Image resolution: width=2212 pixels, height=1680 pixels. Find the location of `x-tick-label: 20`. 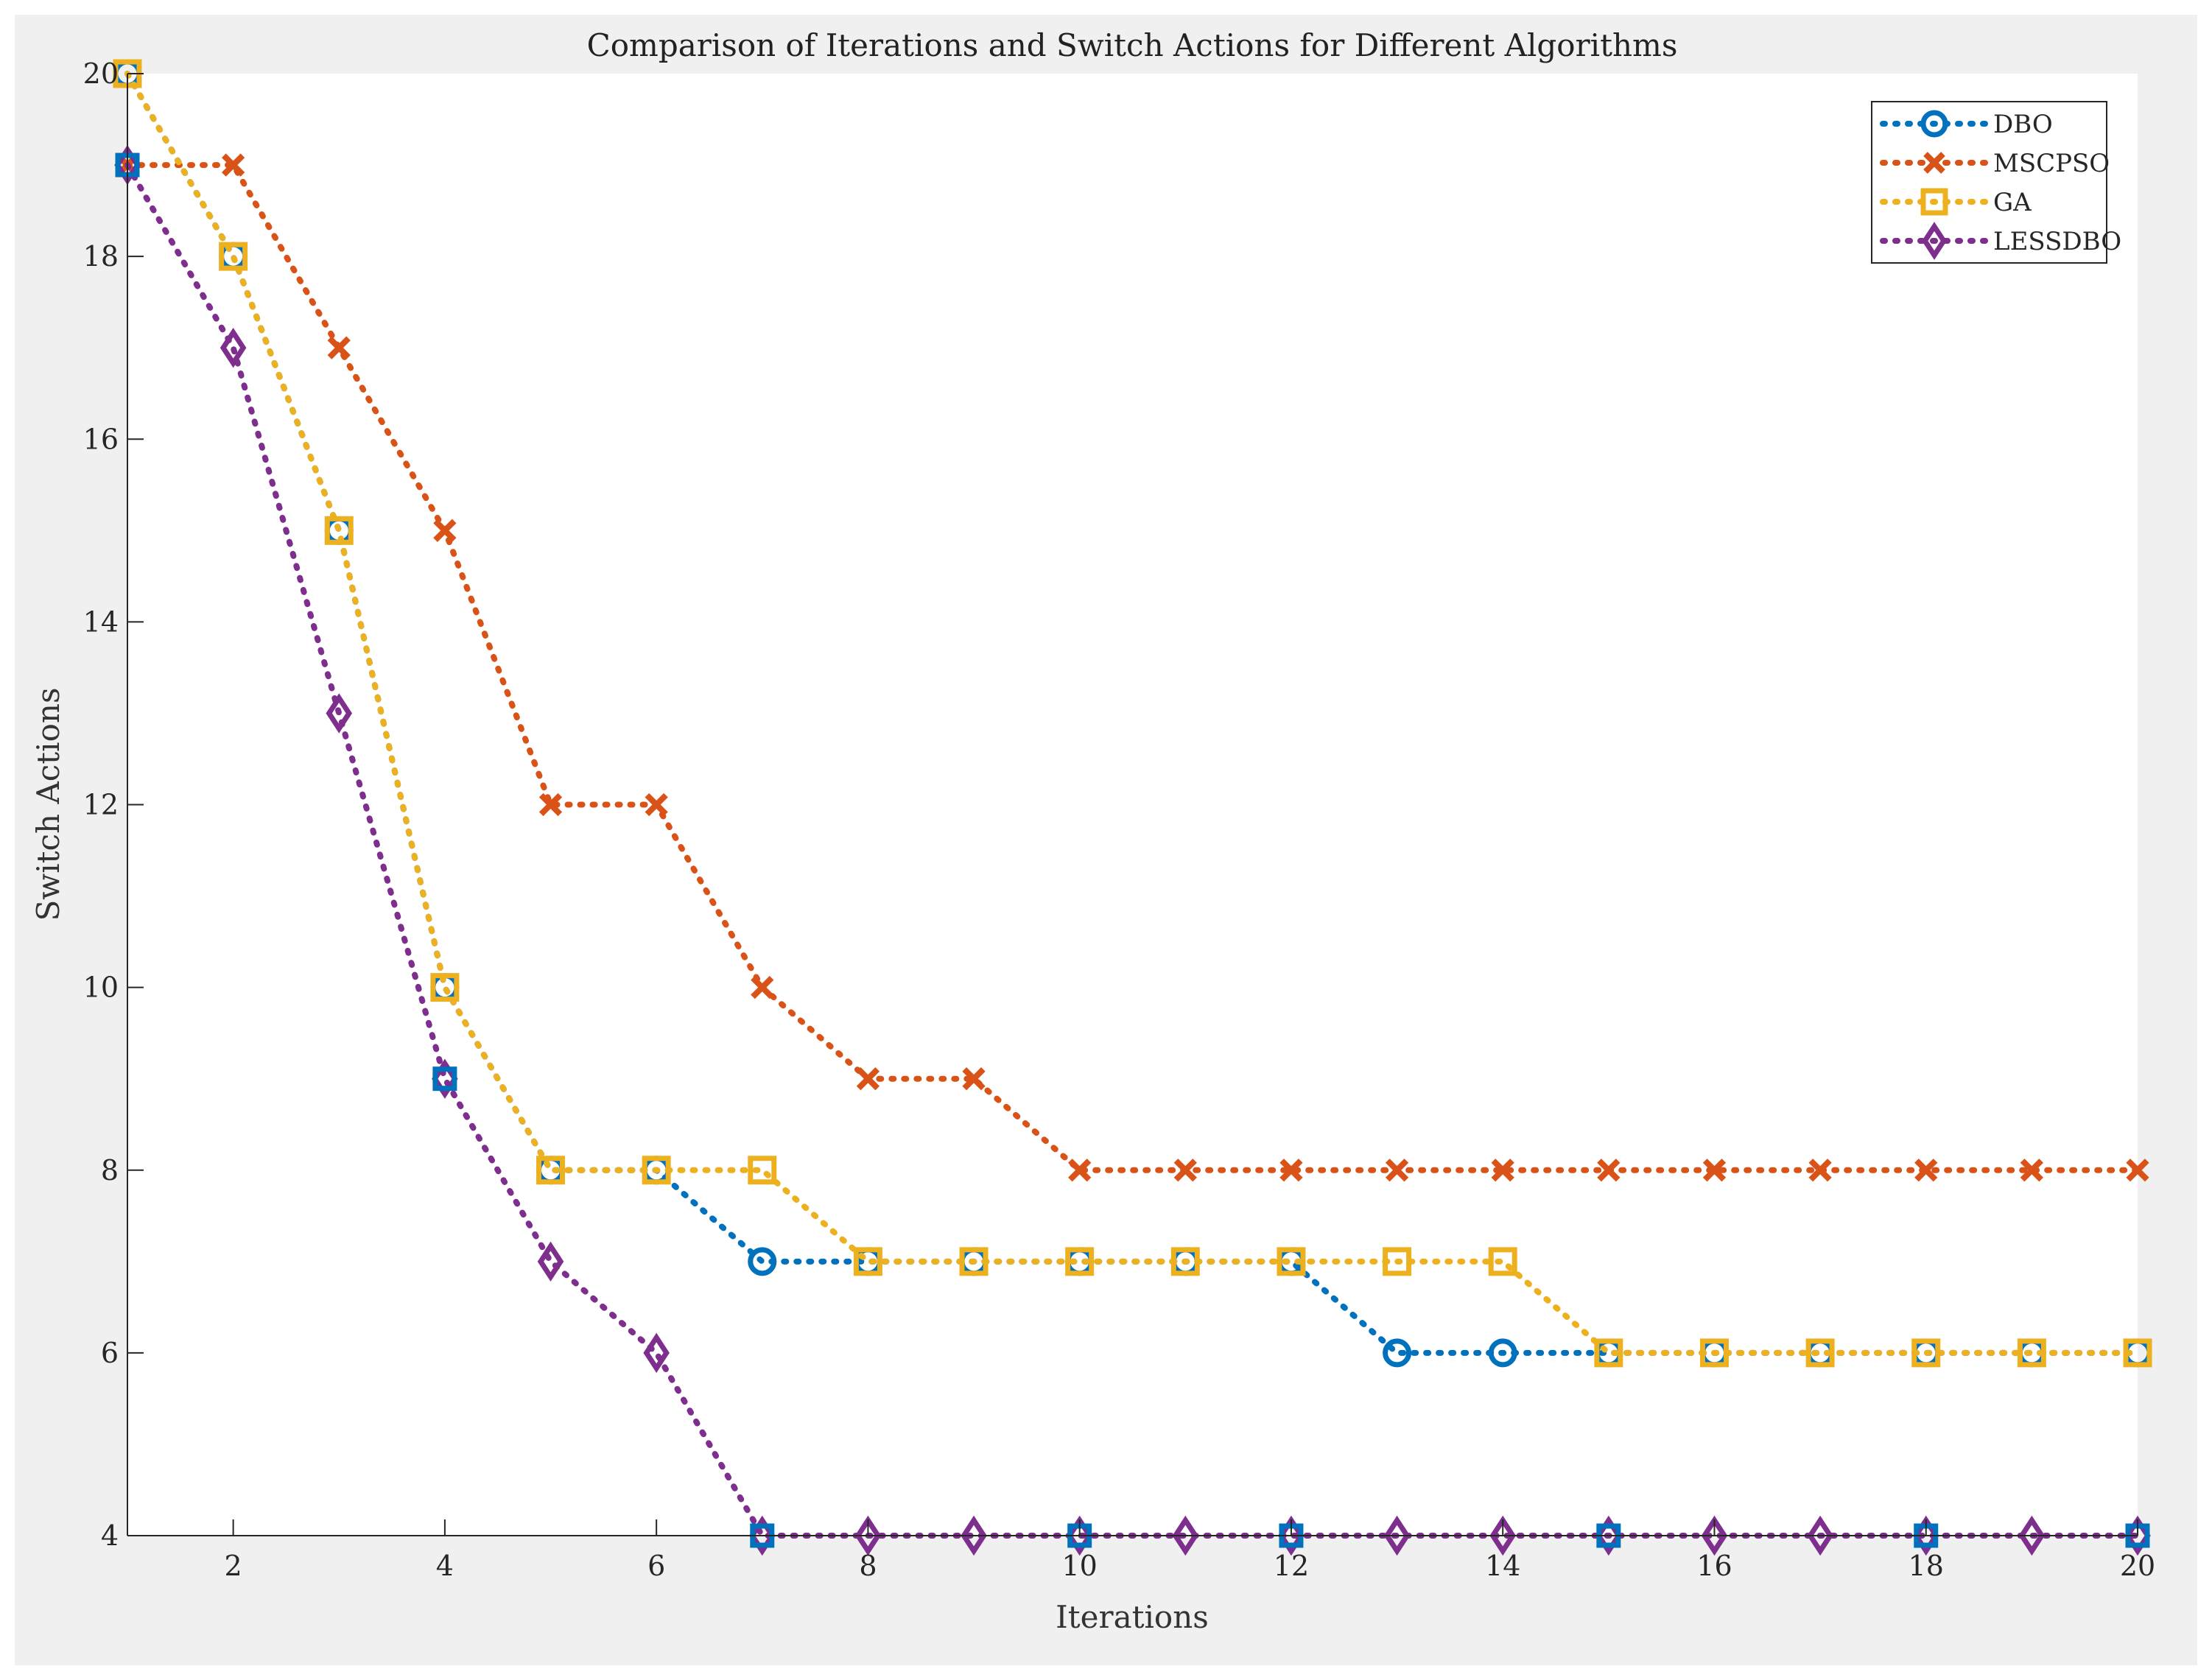

x-tick-label: 20 is located at coordinates (2137, 1566).